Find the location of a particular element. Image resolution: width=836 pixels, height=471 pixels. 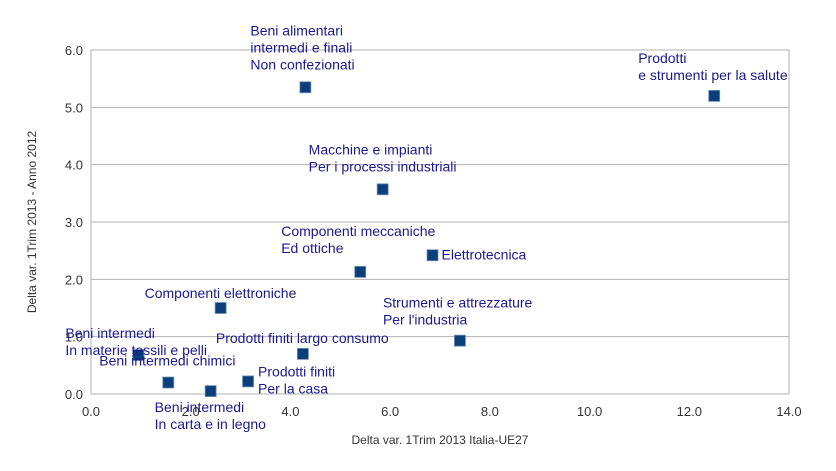

y-tick-label: 0.0 is located at coordinates (74, 394).